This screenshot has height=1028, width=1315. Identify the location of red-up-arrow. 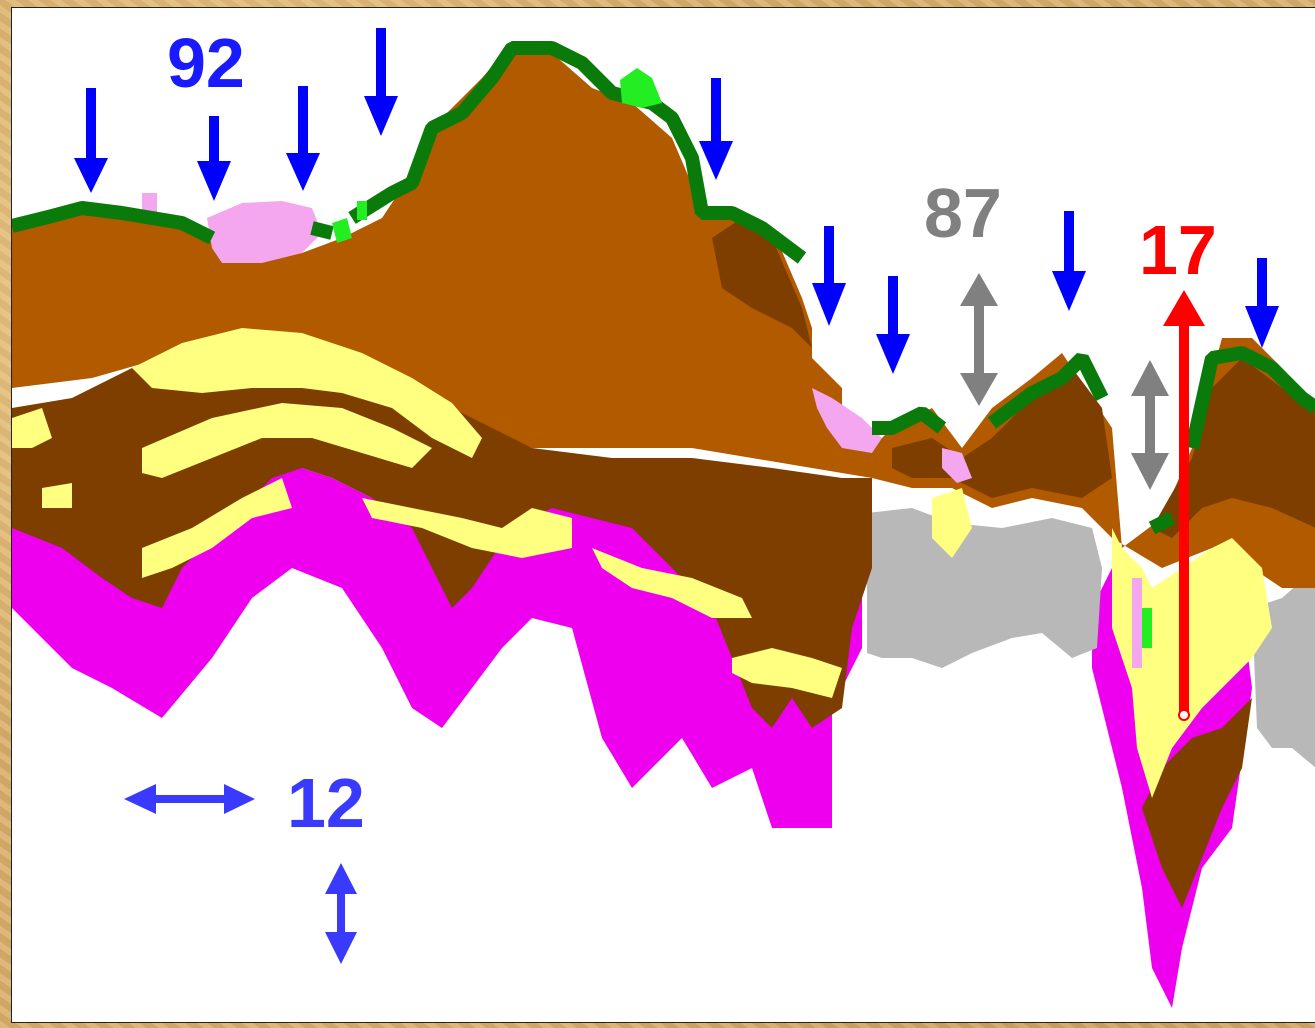
(1184, 505).